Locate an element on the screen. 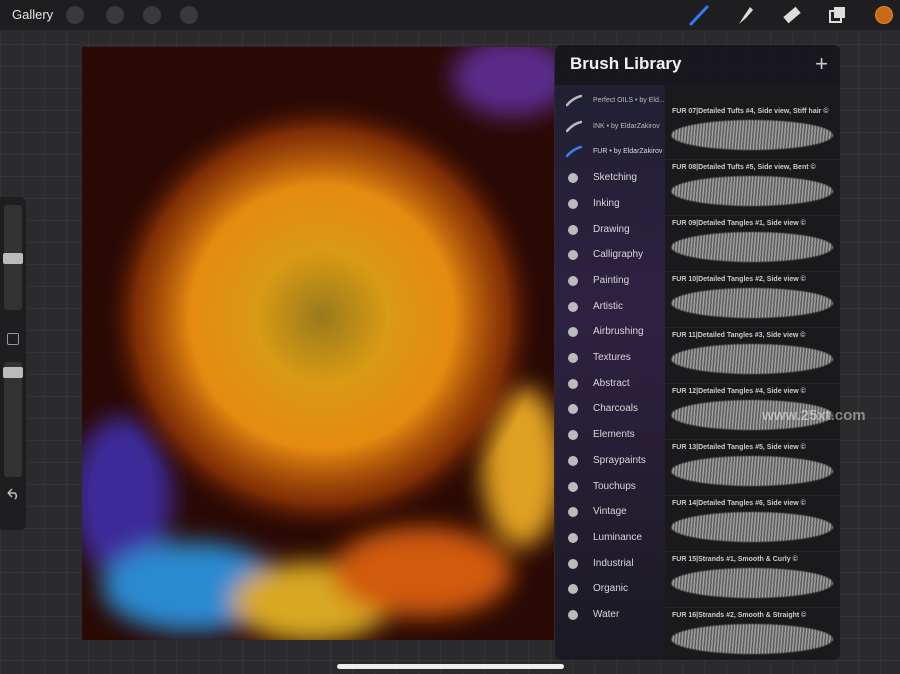 This screenshot has width=900, height=674. category-item: Elements is located at coordinates (610, 434).